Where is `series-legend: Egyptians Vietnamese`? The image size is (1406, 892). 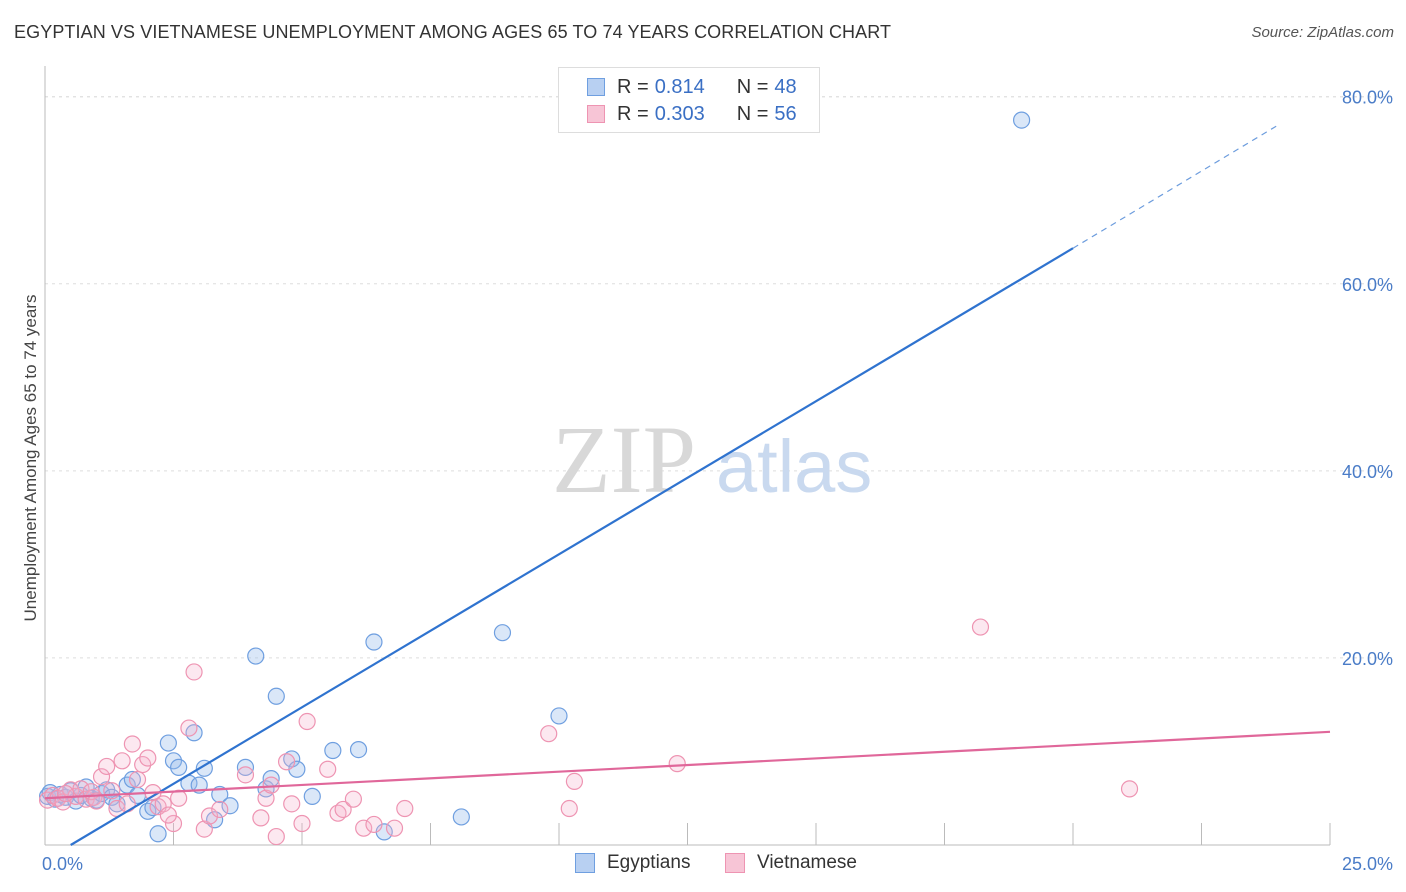 series-legend: Egyptians Vietnamese is located at coordinates (703, 865).